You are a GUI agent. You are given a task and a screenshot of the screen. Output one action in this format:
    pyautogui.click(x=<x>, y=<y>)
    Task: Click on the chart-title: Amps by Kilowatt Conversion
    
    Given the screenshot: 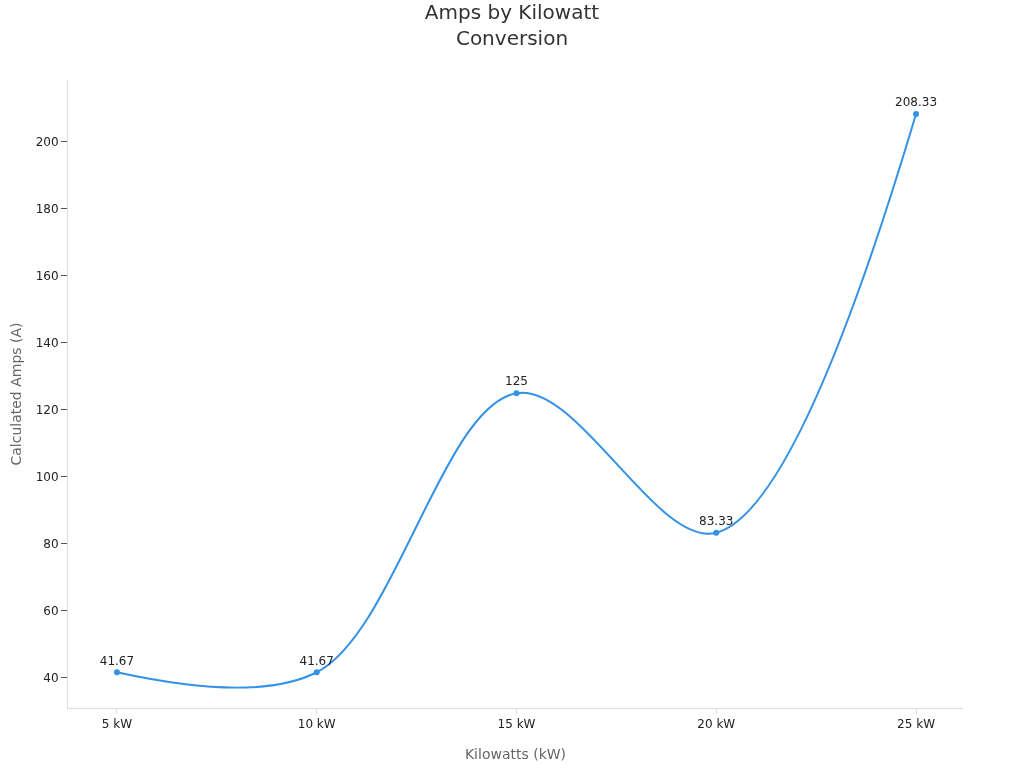 What is the action you would take?
    pyautogui.click(x=512, y=25)
    